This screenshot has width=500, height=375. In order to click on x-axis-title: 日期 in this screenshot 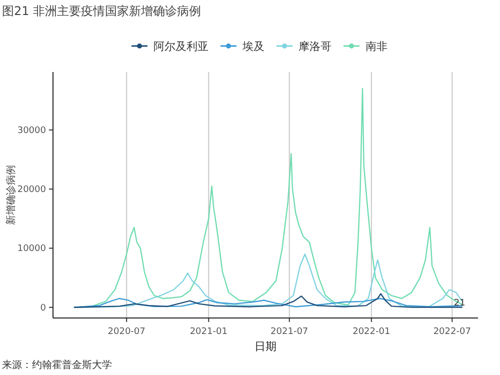, I will do `click(265, 346)`.